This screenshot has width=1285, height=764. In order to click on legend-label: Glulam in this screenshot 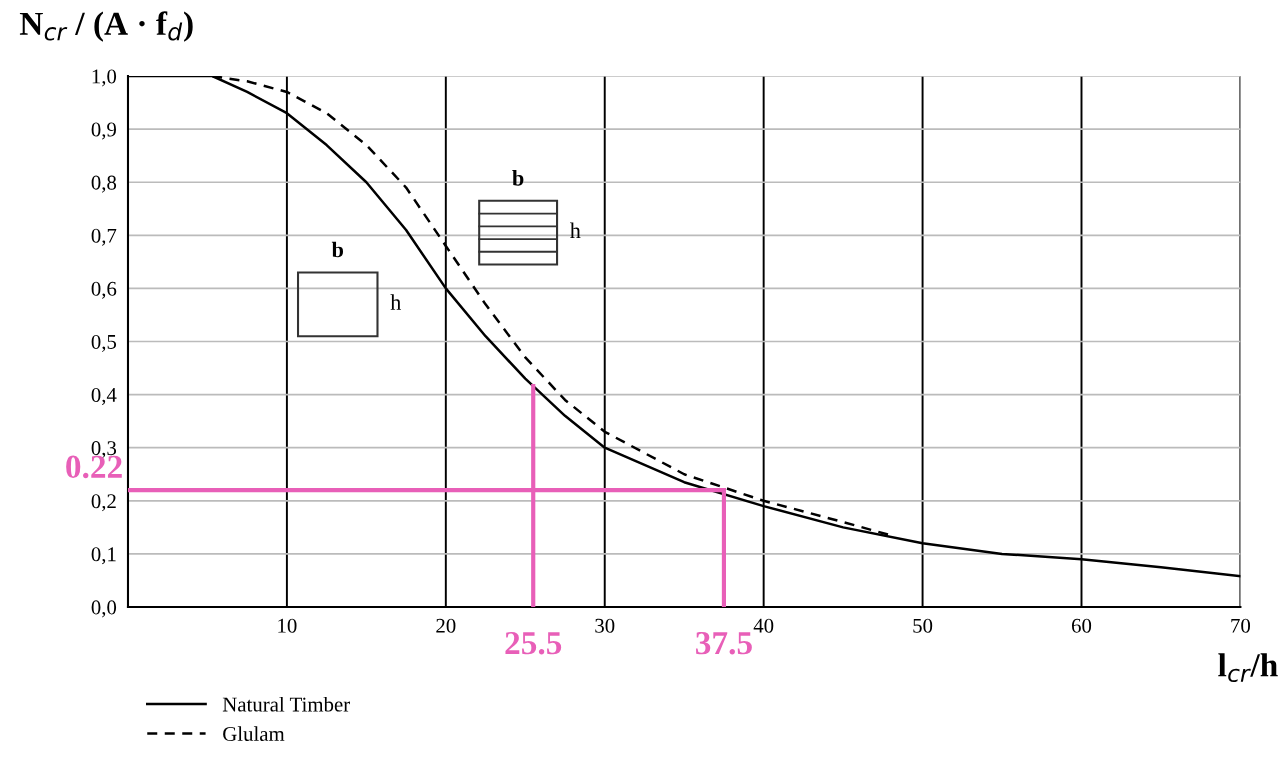, I will do `click(254, 734)`.